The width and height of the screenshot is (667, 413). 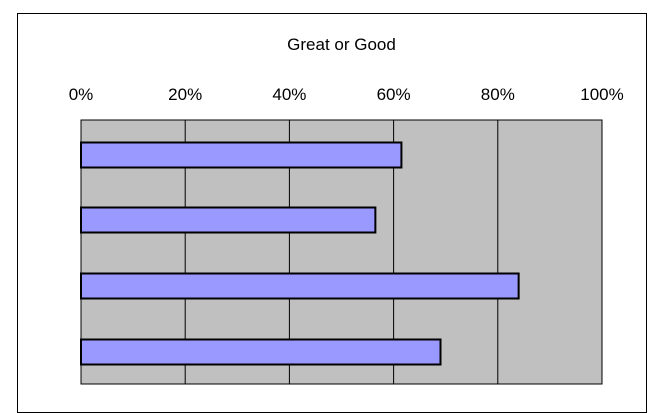 What do you see at coordinates (394, 94) in the screenshot?
I see `x-tick-label: 60%` at bounding box center [394, 94].